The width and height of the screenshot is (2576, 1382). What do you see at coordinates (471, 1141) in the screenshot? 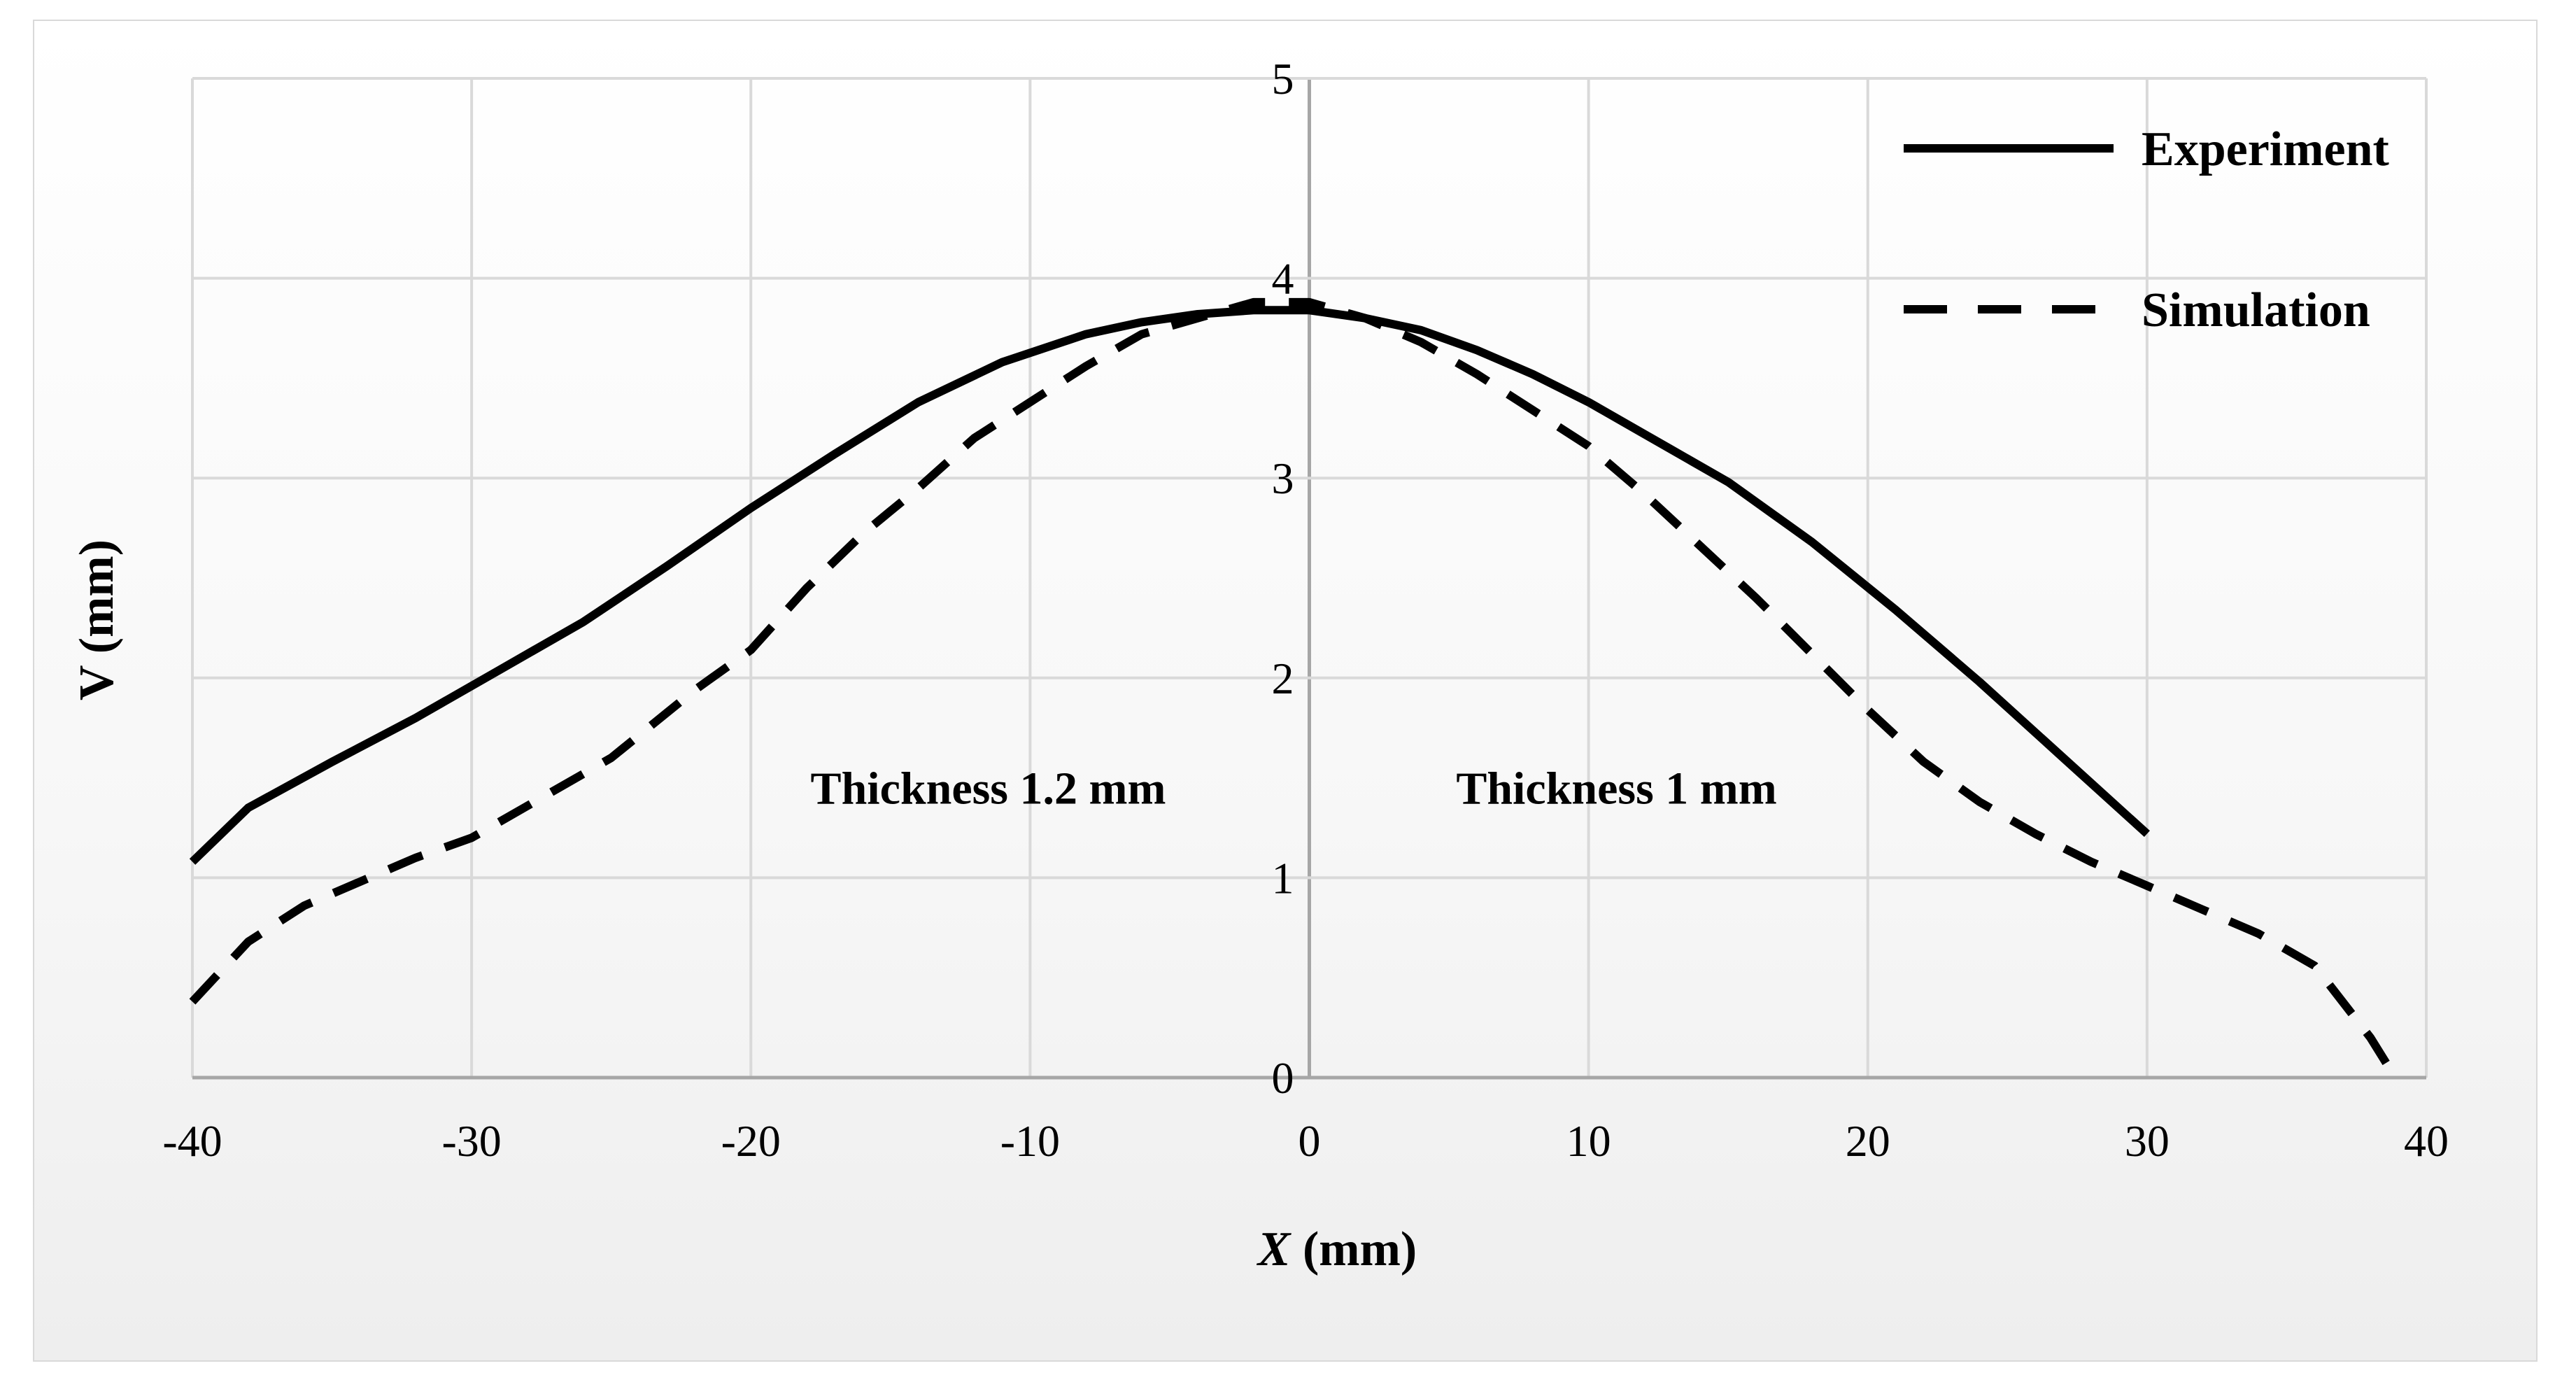
I see `x-tick-label: -30` at bounding box center [471, 1141].